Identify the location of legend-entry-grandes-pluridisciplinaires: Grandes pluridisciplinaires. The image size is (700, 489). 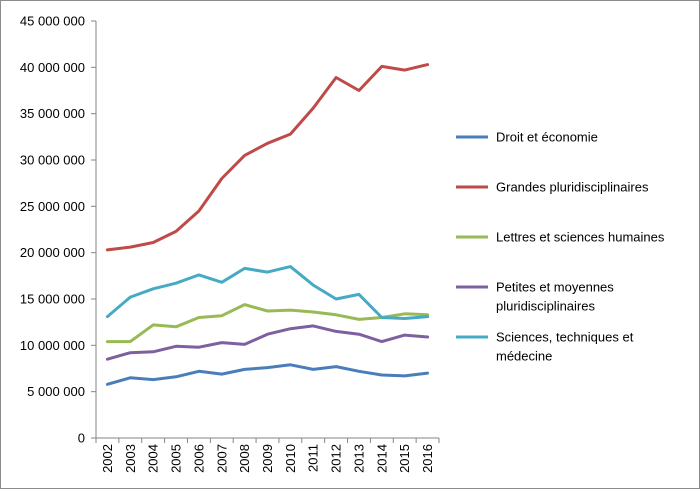
(552, 187).